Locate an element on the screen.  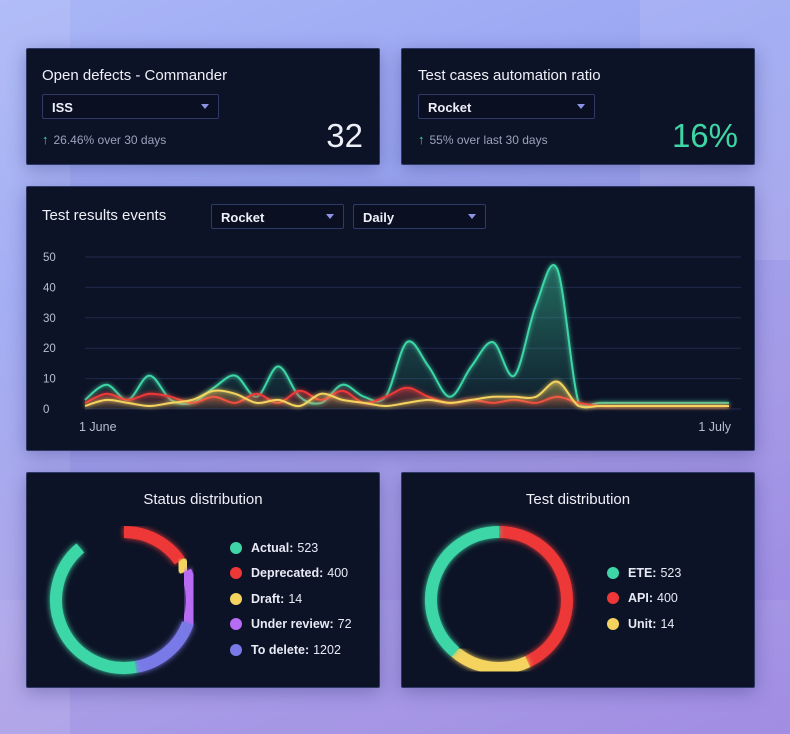
trend-text: 26.46% over 30 days is located at coordinates (110, 140).